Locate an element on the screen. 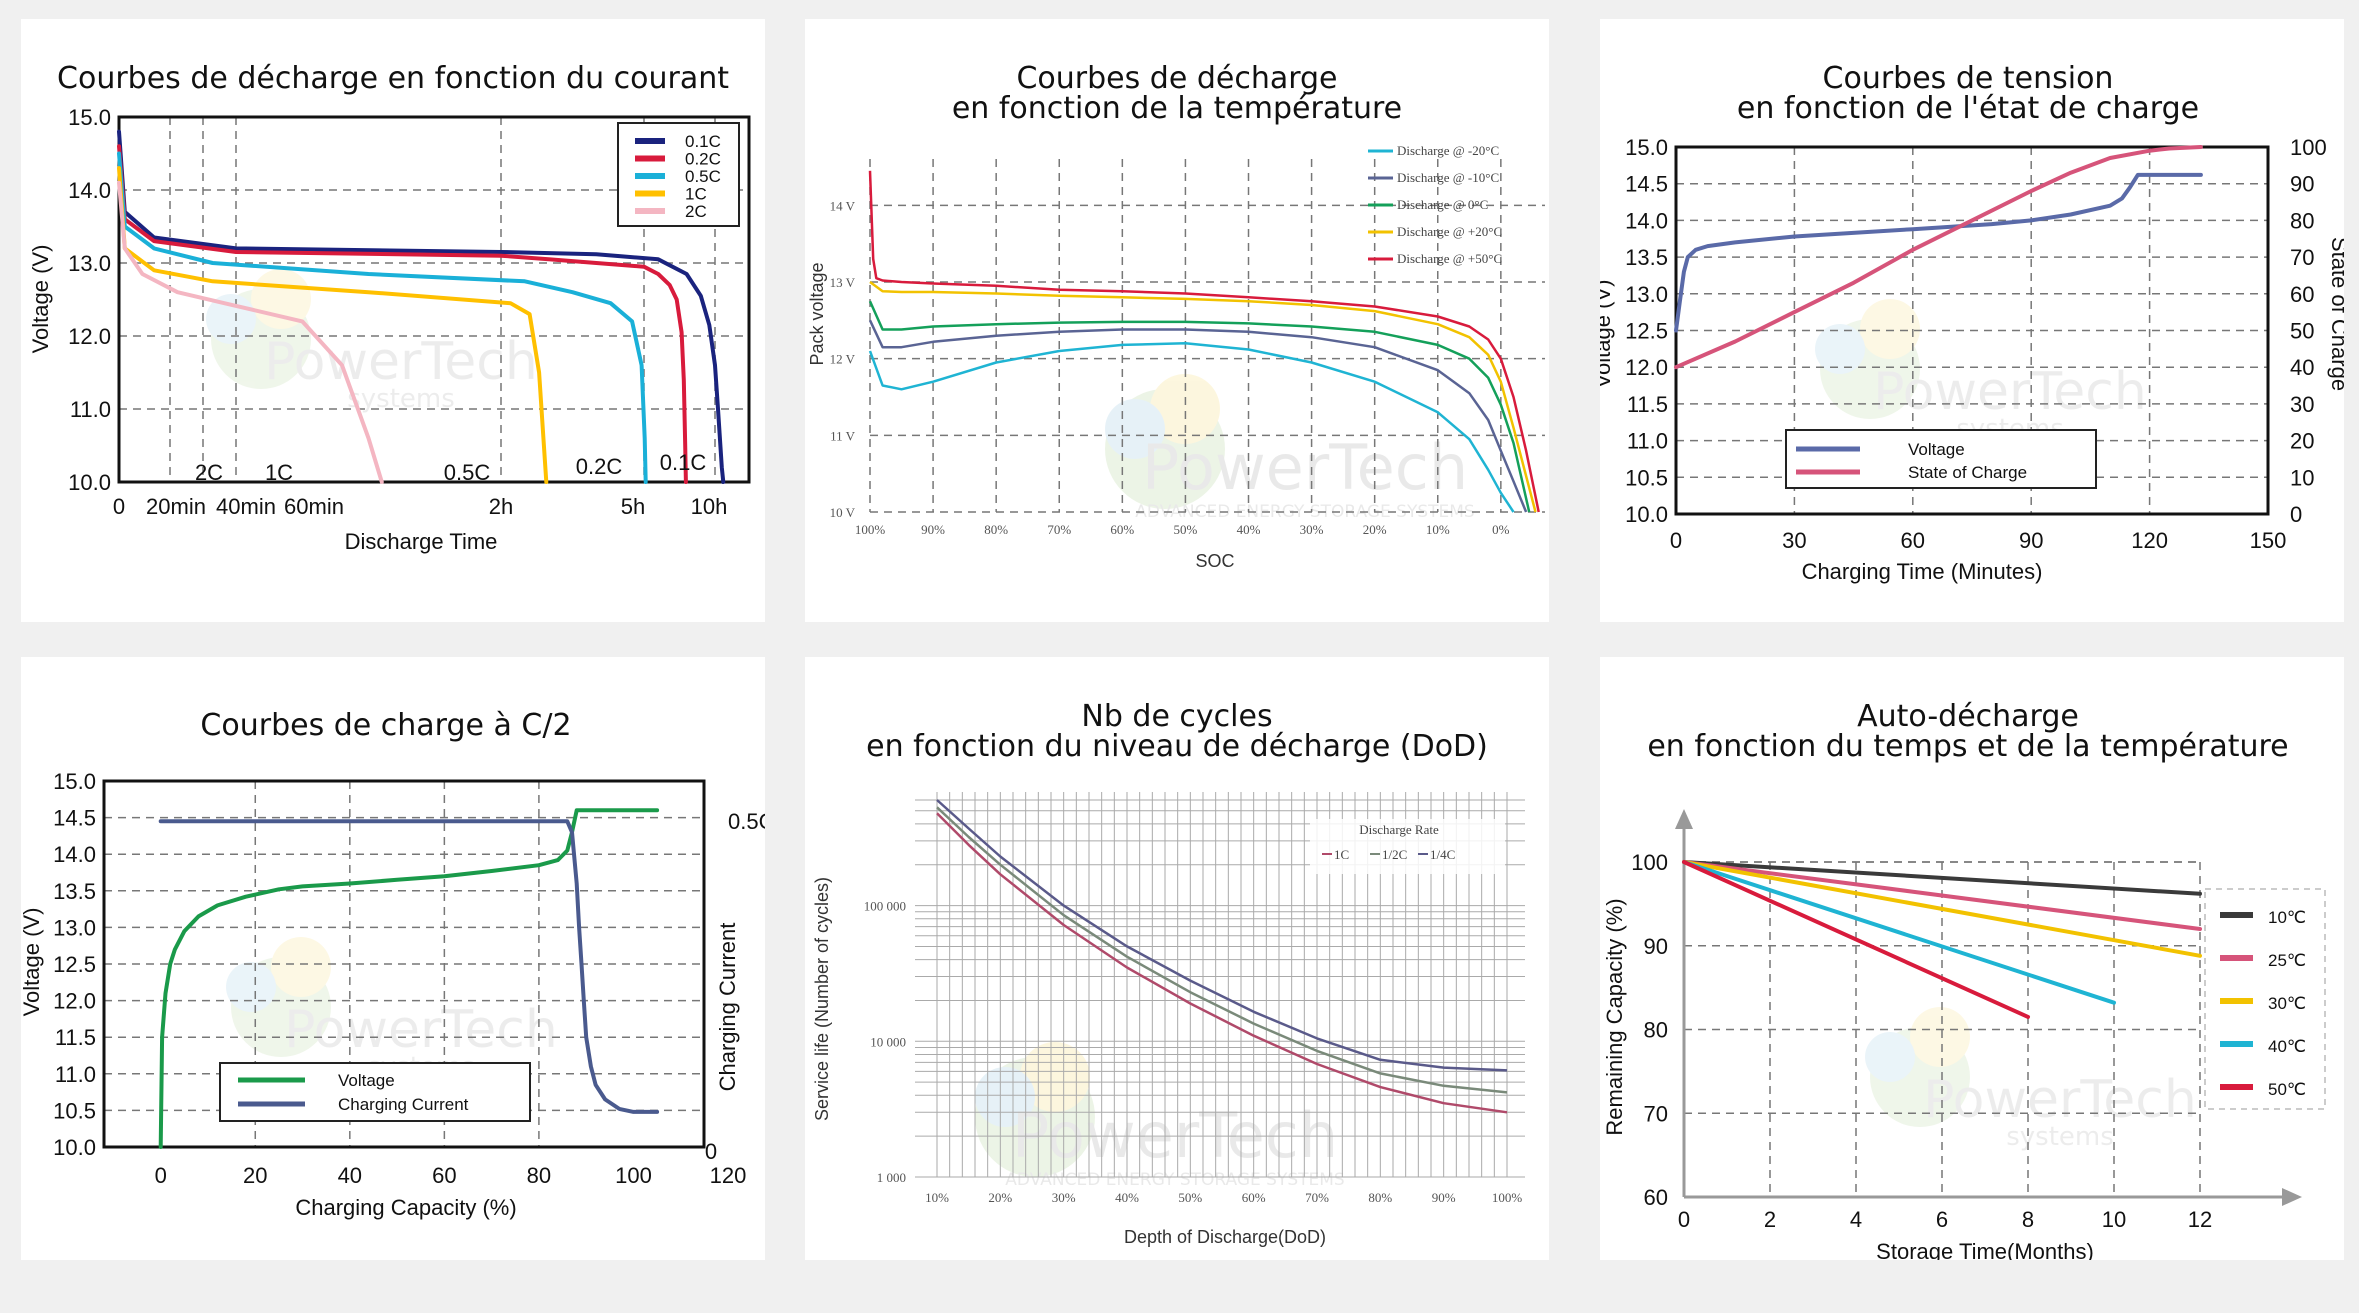  series-state-of-charge-line is located at coordinates (1938, 257).